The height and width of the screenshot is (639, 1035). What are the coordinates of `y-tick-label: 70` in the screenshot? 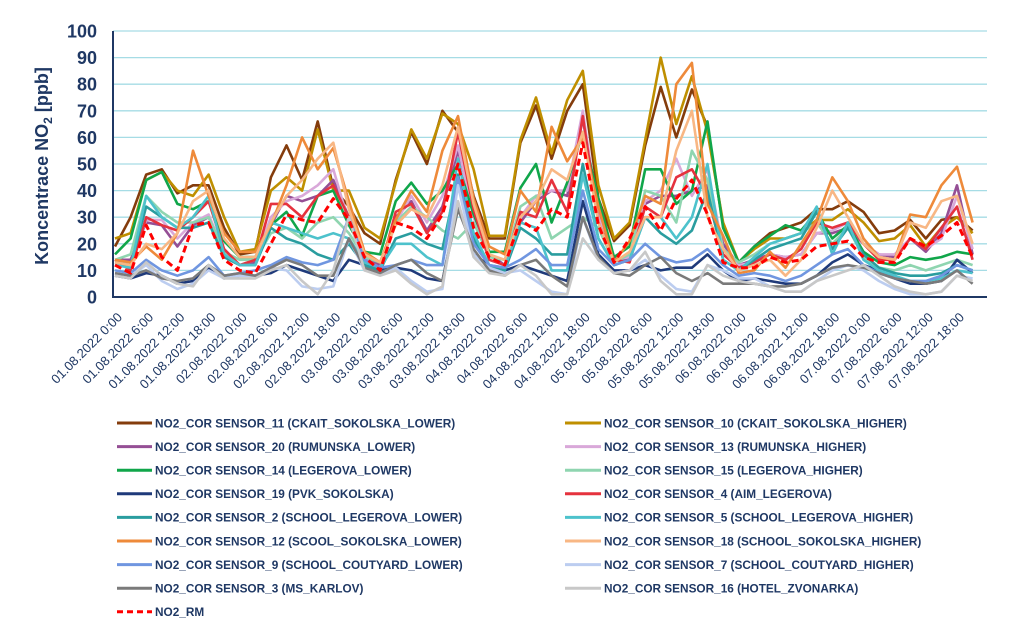 It's located at (87, 111).